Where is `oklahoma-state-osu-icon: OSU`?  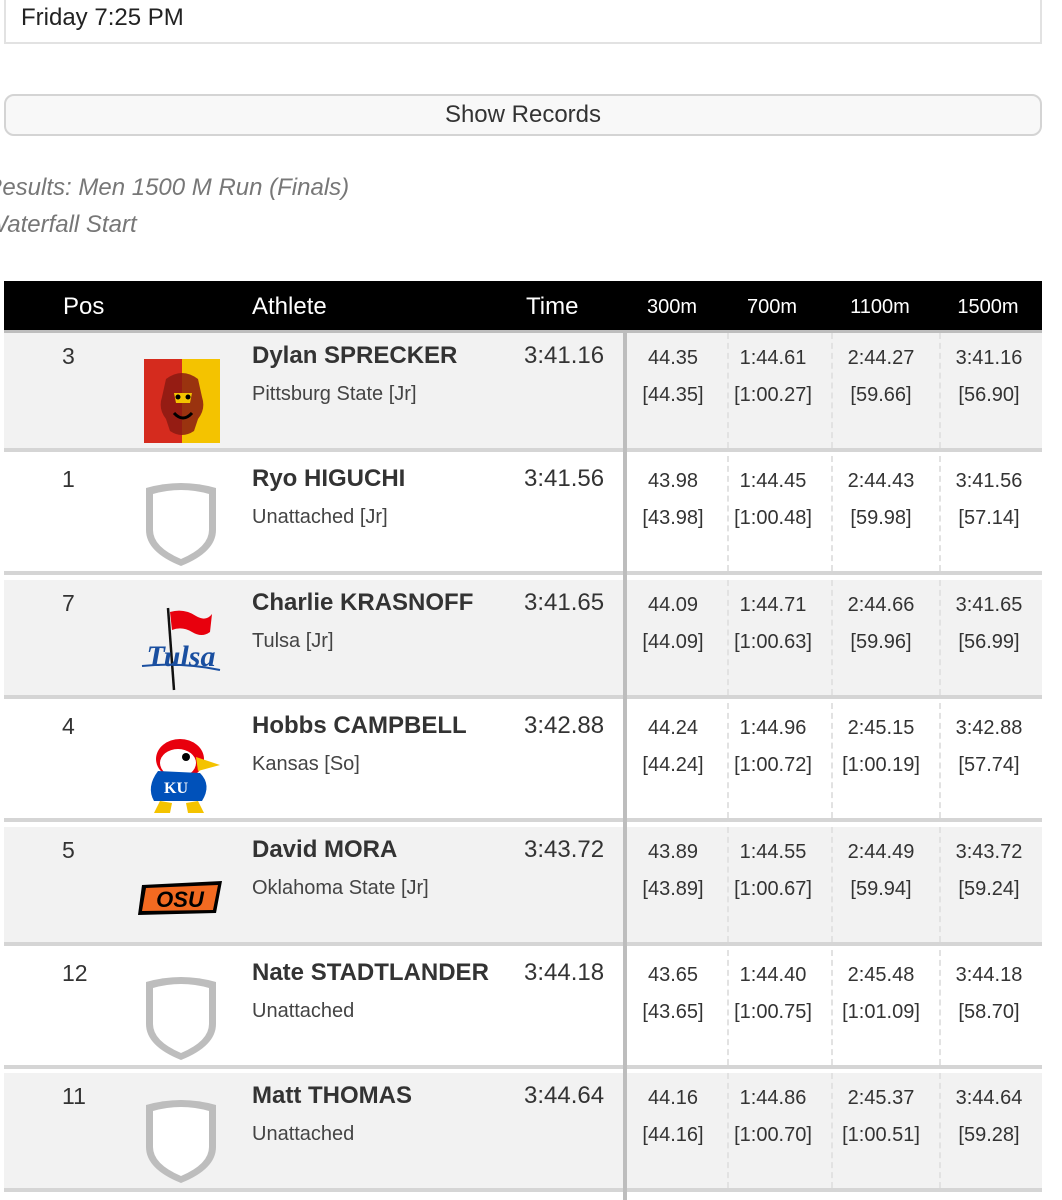
oklahoma-state-osu-icon: OSU is located at coordinates (181, 896).